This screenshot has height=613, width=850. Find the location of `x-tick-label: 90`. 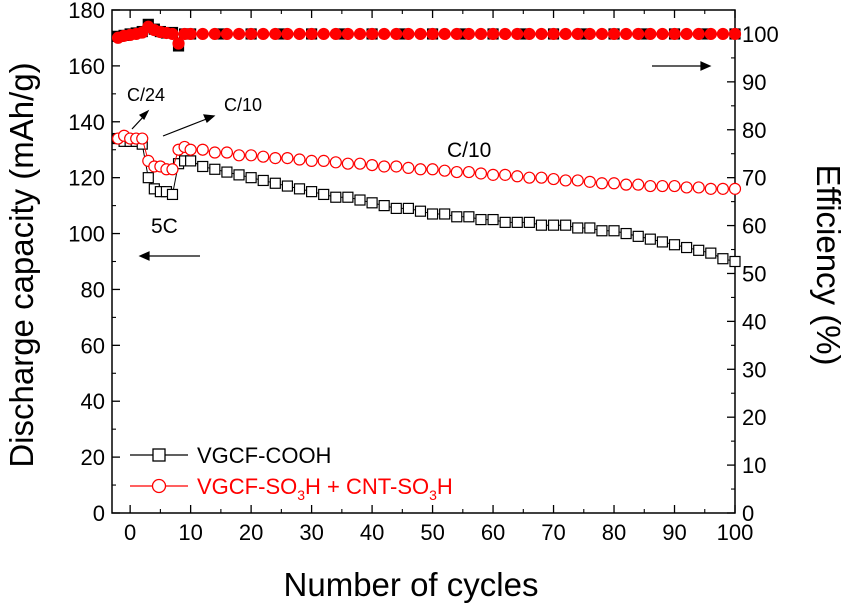

x-tick-label: 90 is located at coordinates (674, 532).